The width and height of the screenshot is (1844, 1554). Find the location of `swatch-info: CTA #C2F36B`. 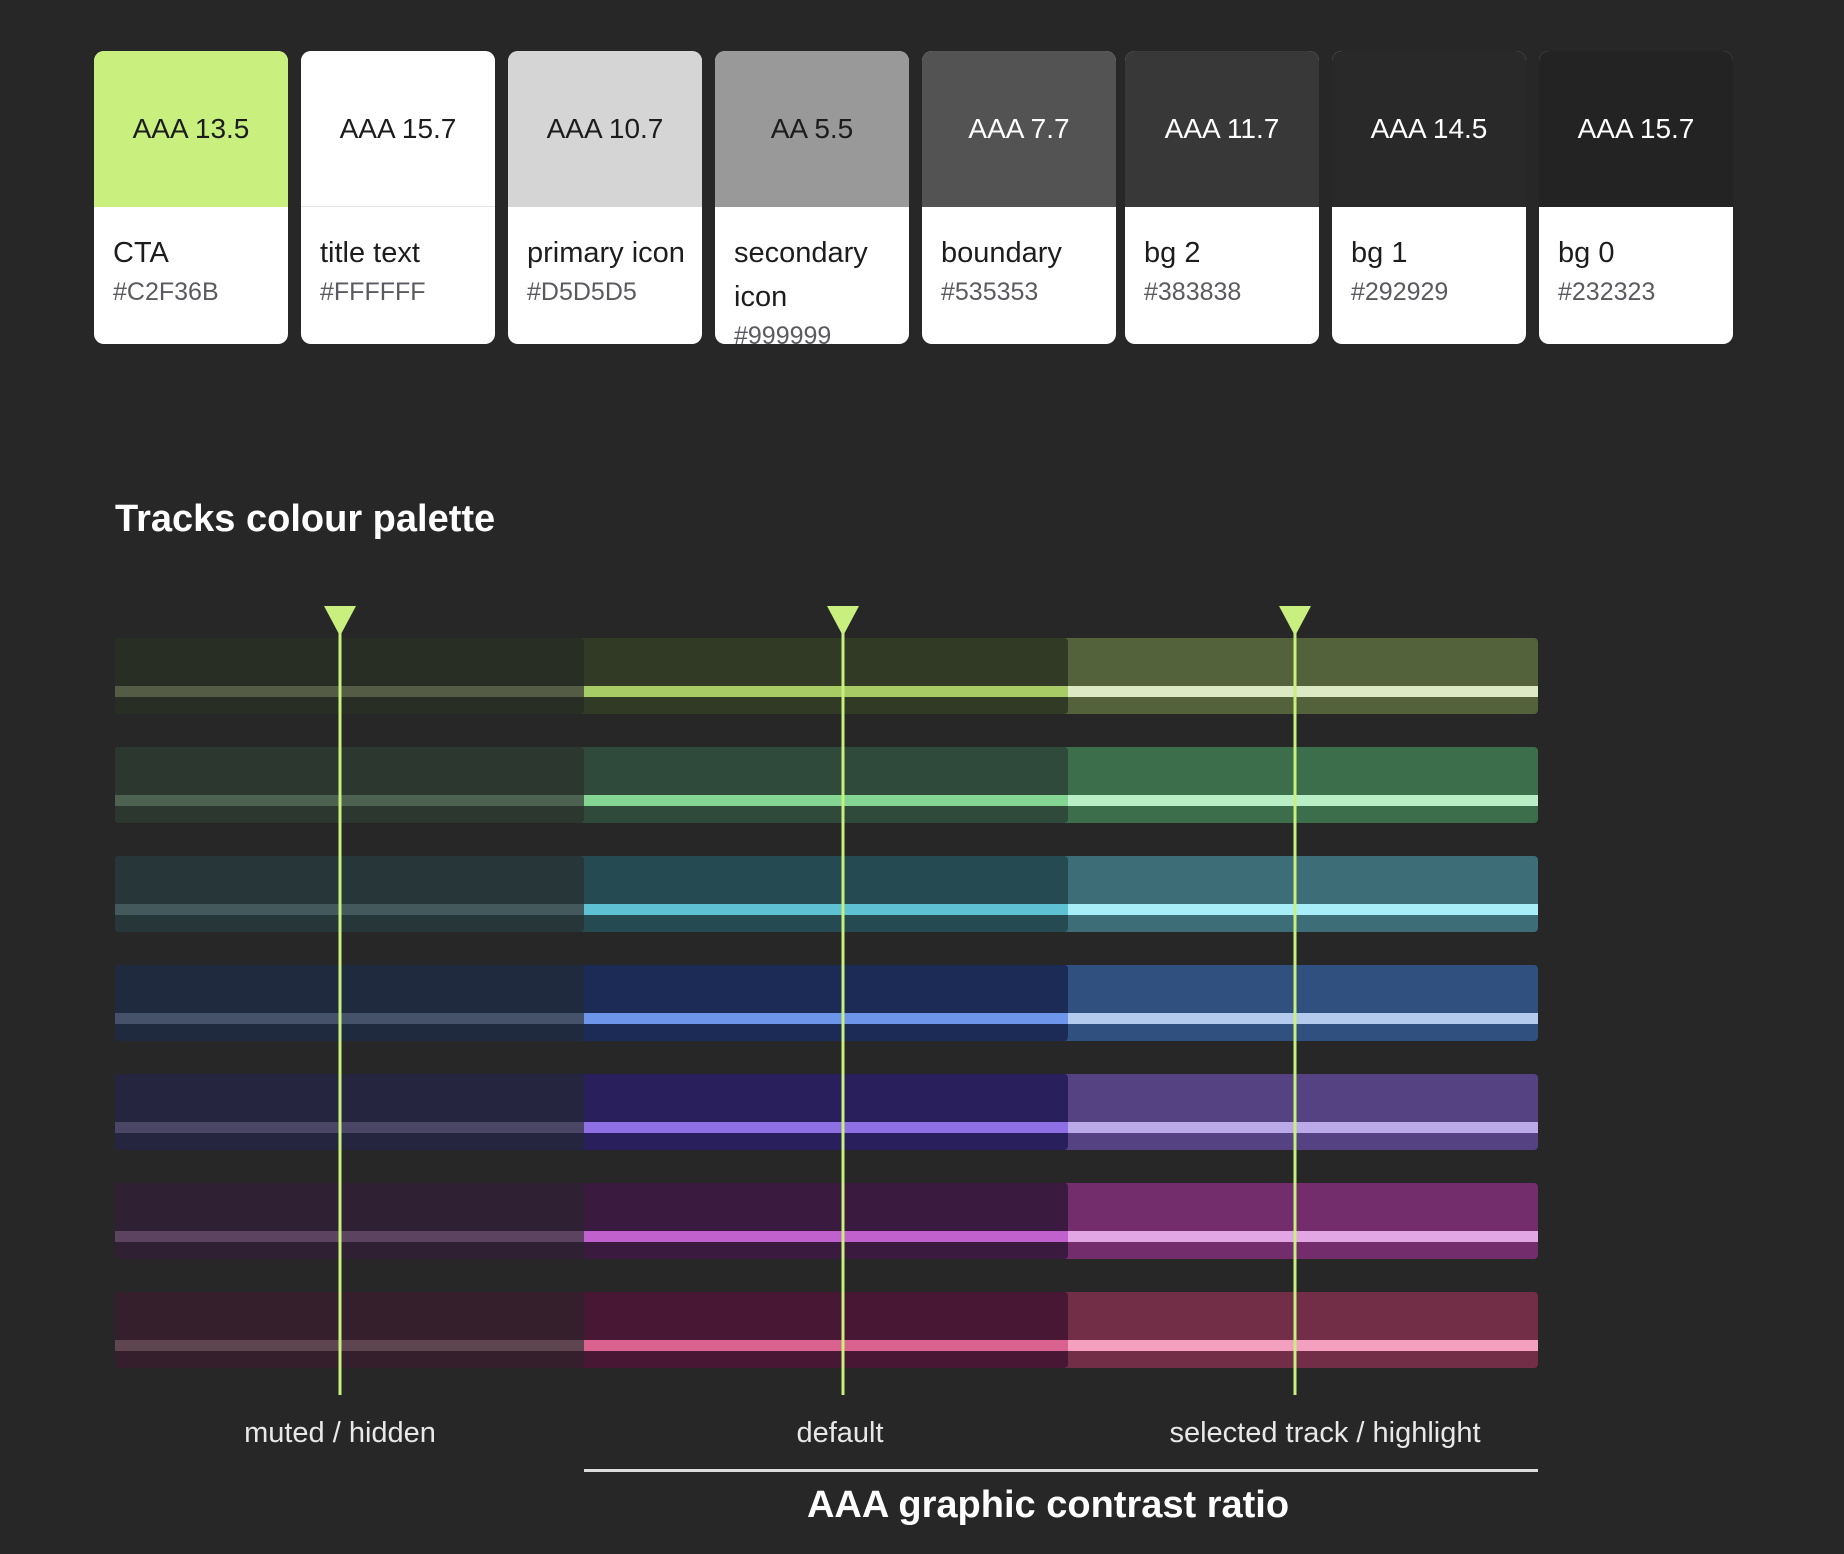

swatch-info: CTA #C2F36B is located at coordinates (191, 258).